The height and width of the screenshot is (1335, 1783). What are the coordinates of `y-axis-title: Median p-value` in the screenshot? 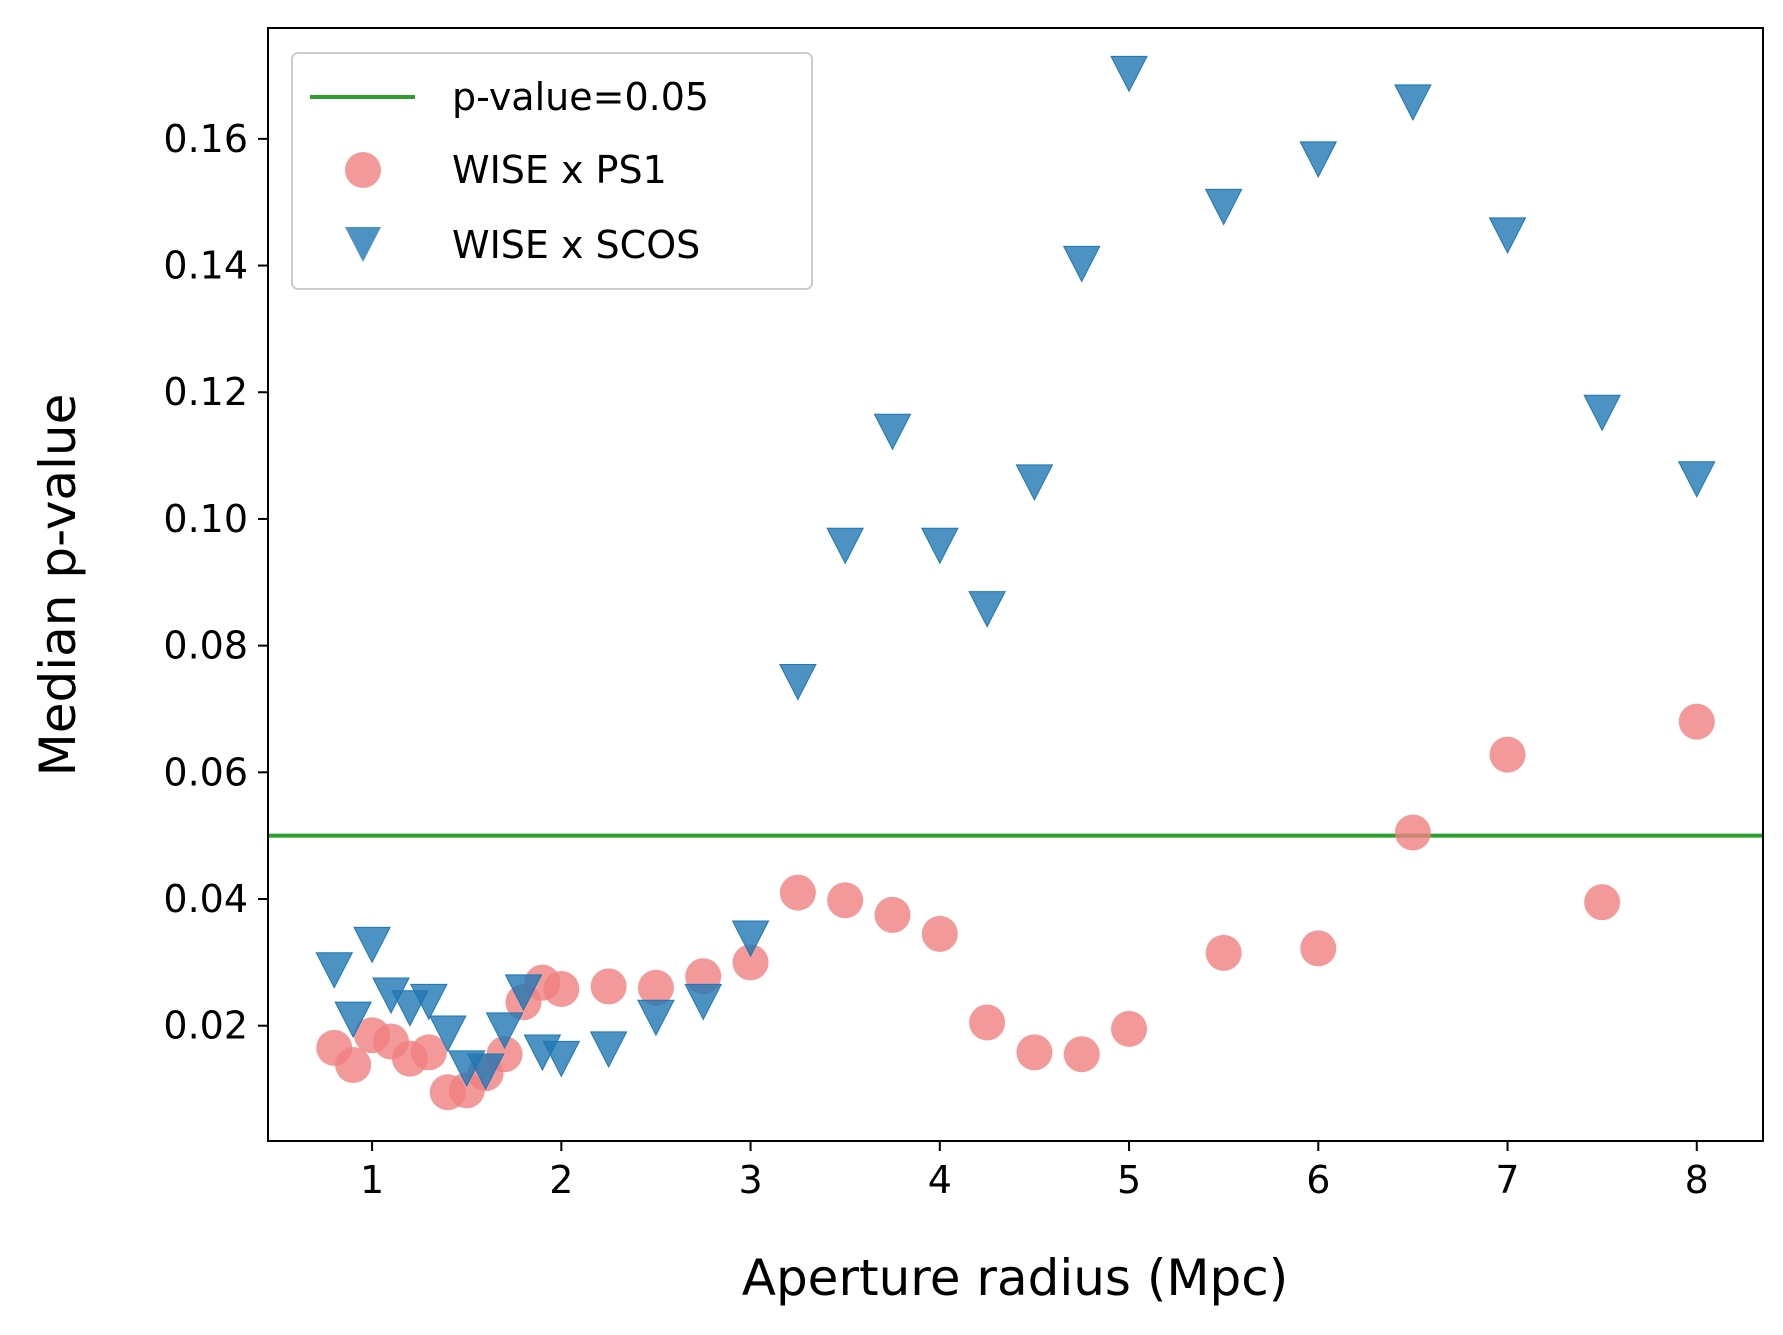 It's located at (58, 585).